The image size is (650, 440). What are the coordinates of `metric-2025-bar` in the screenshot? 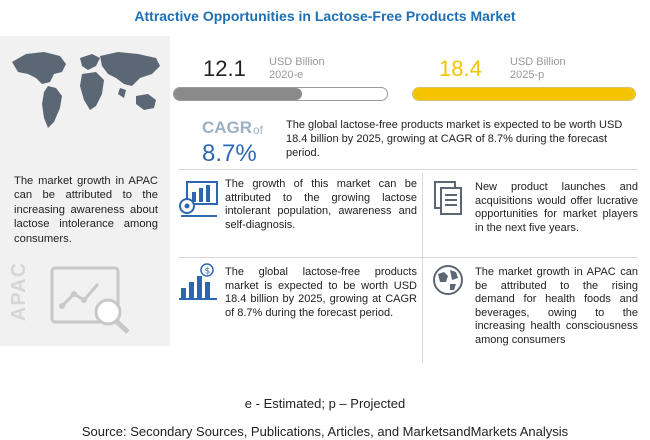 It's located at (524, 94).